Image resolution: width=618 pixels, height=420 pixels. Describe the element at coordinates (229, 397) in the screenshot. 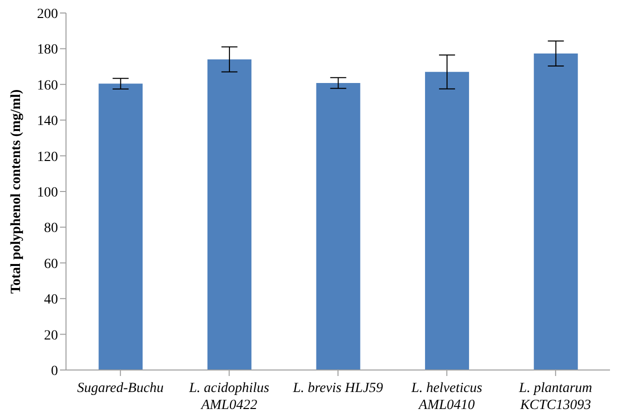

I see `x-tick-label: L. acidophilus AML0422` at that location.